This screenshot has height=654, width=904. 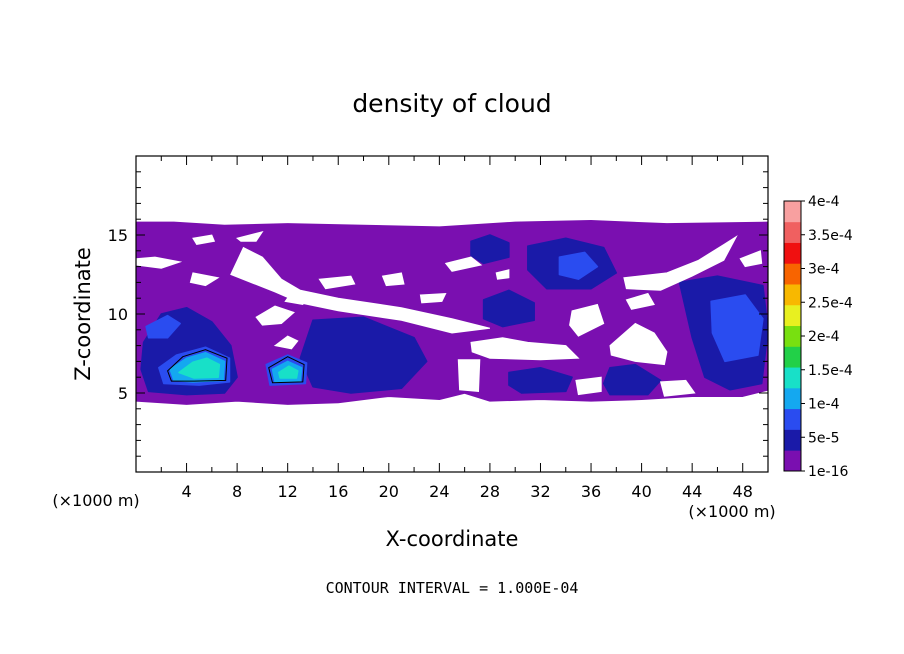 What do you see at coordinates (823, 438) in the screenshot?
I see `colorbar-label: 5e-5` at bounding box center [823, 438].